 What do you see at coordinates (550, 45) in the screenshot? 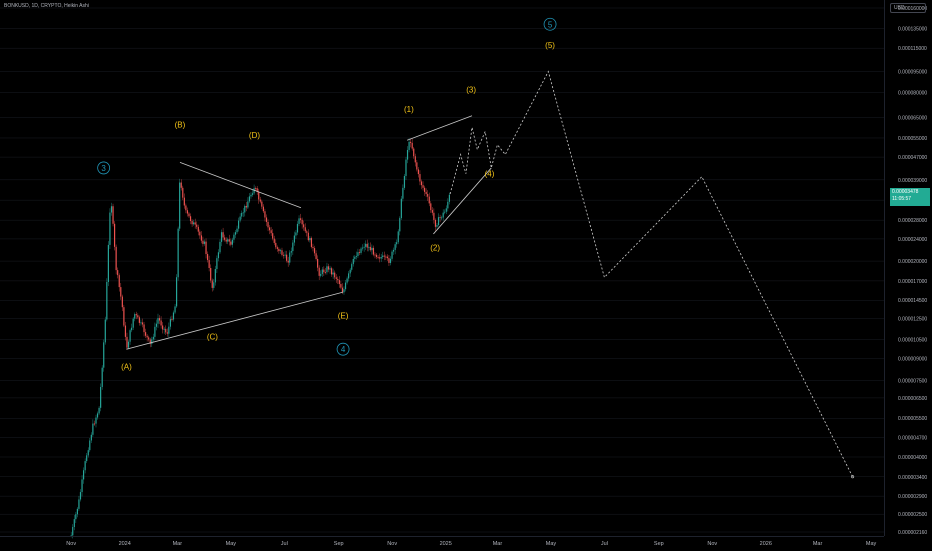
I see `wave-label: (5)` at bounding box center [550, 45].